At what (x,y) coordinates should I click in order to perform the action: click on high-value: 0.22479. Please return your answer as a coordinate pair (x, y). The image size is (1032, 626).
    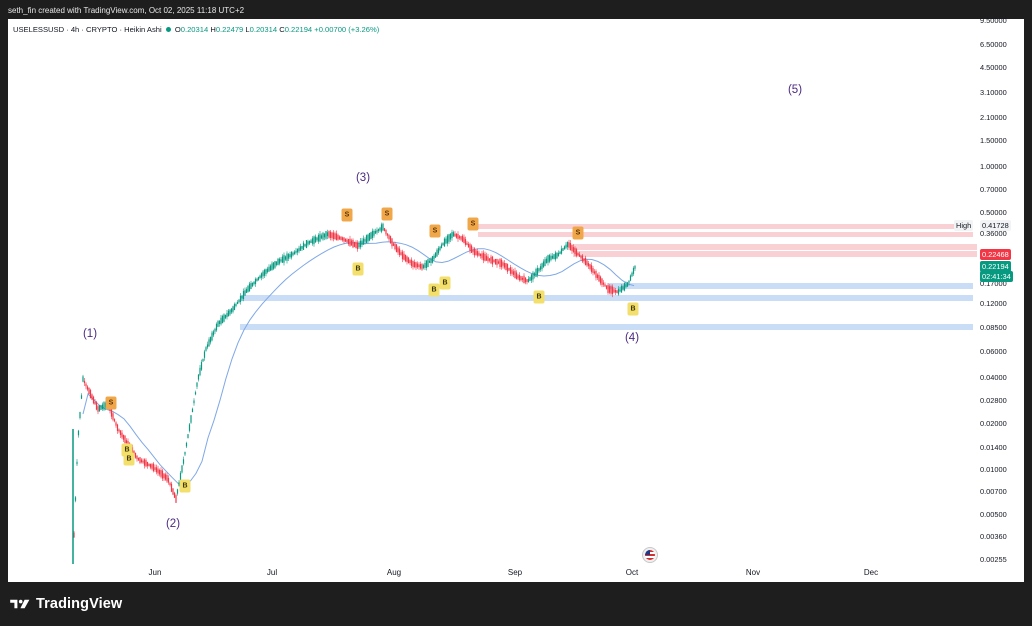
    Looking at the image, I should click on (229, 29).